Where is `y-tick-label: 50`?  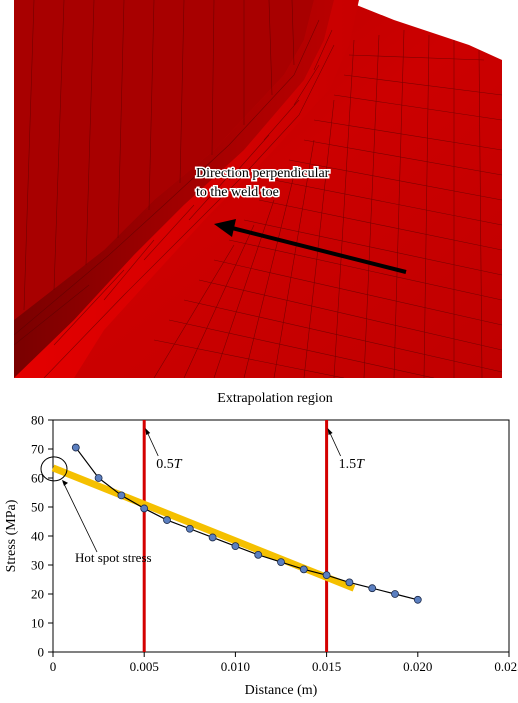
y-tick-label: 50 is located at coordinates (37, 507).